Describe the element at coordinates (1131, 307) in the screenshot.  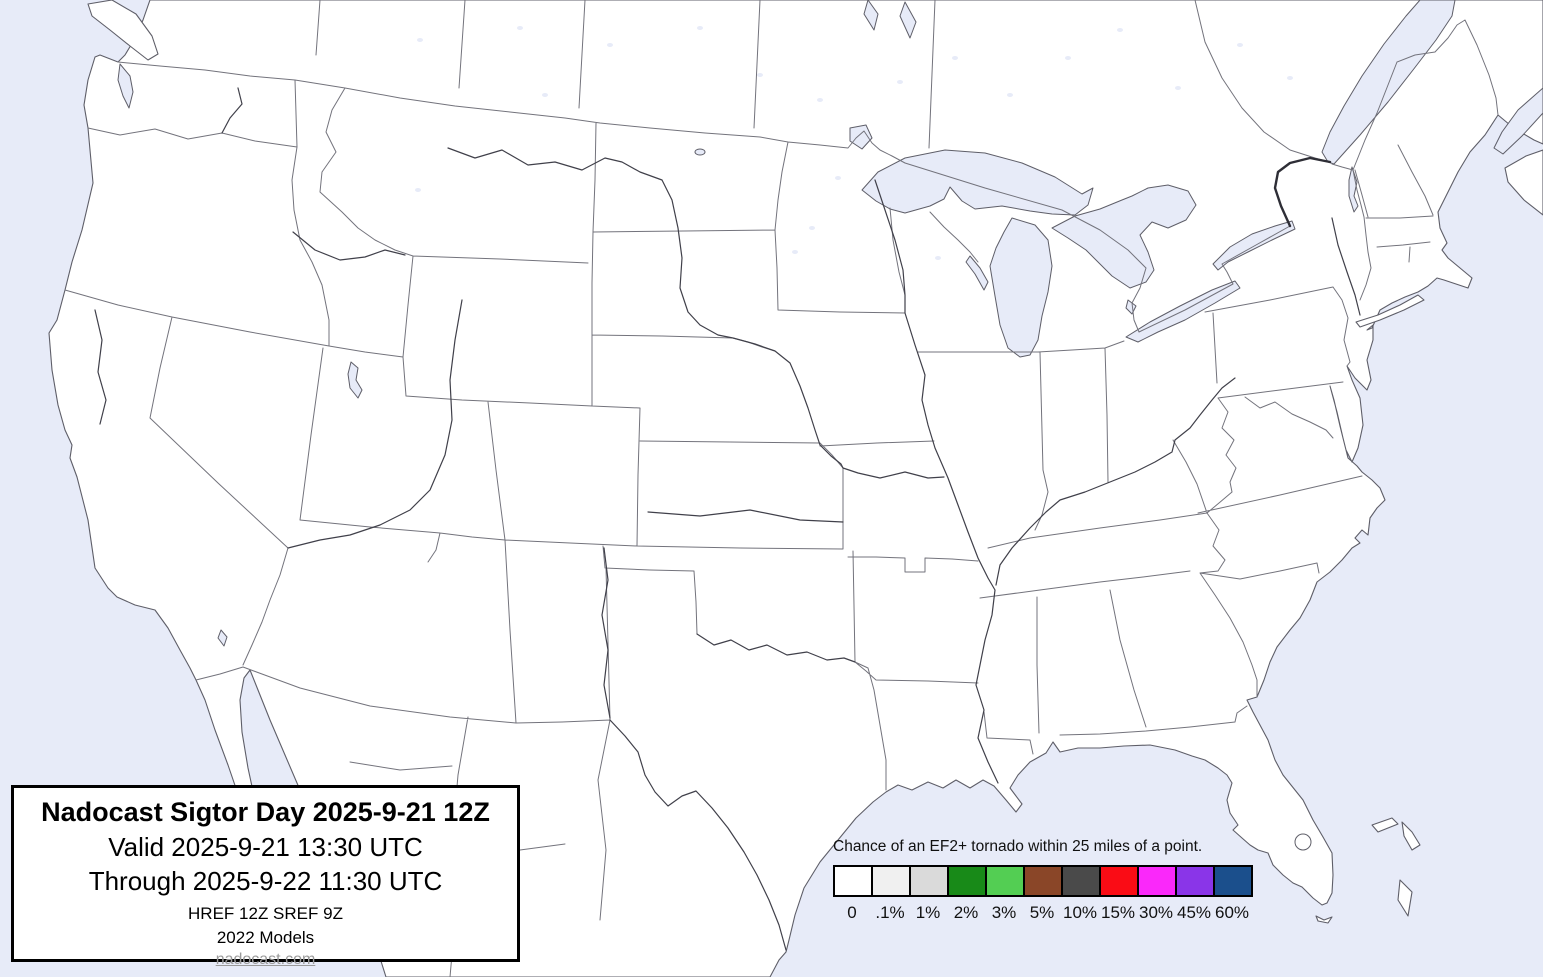
I see `lake-st-clair` at that location.